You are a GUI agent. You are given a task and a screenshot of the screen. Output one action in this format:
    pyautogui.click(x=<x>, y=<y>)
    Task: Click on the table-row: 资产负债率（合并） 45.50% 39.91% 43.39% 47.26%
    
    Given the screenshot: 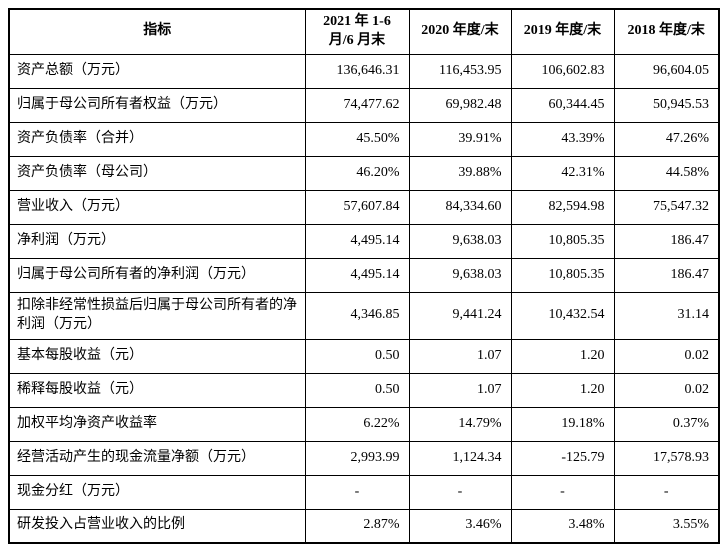 What is the action you would take?
    pyautogui.click(x=364, y=139)
    